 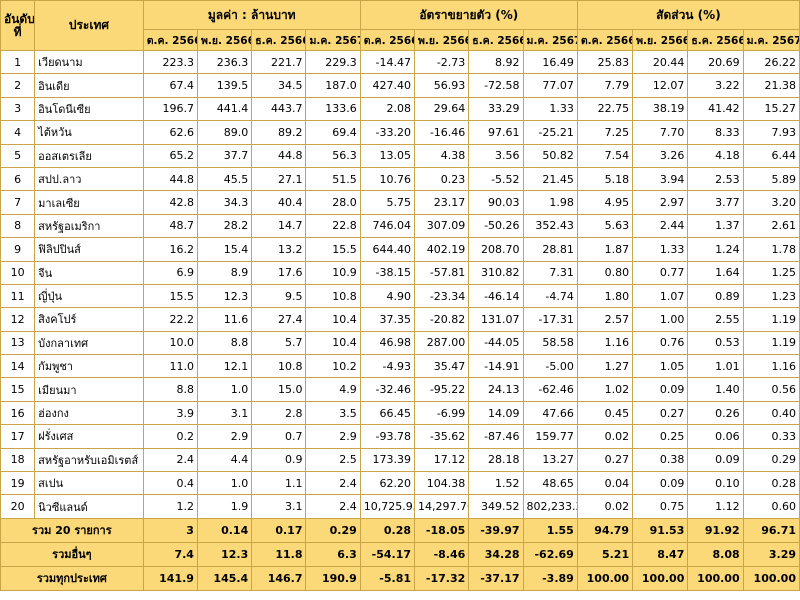 I want to click on growth-cell: -5.00, so click(x=550, y=366).